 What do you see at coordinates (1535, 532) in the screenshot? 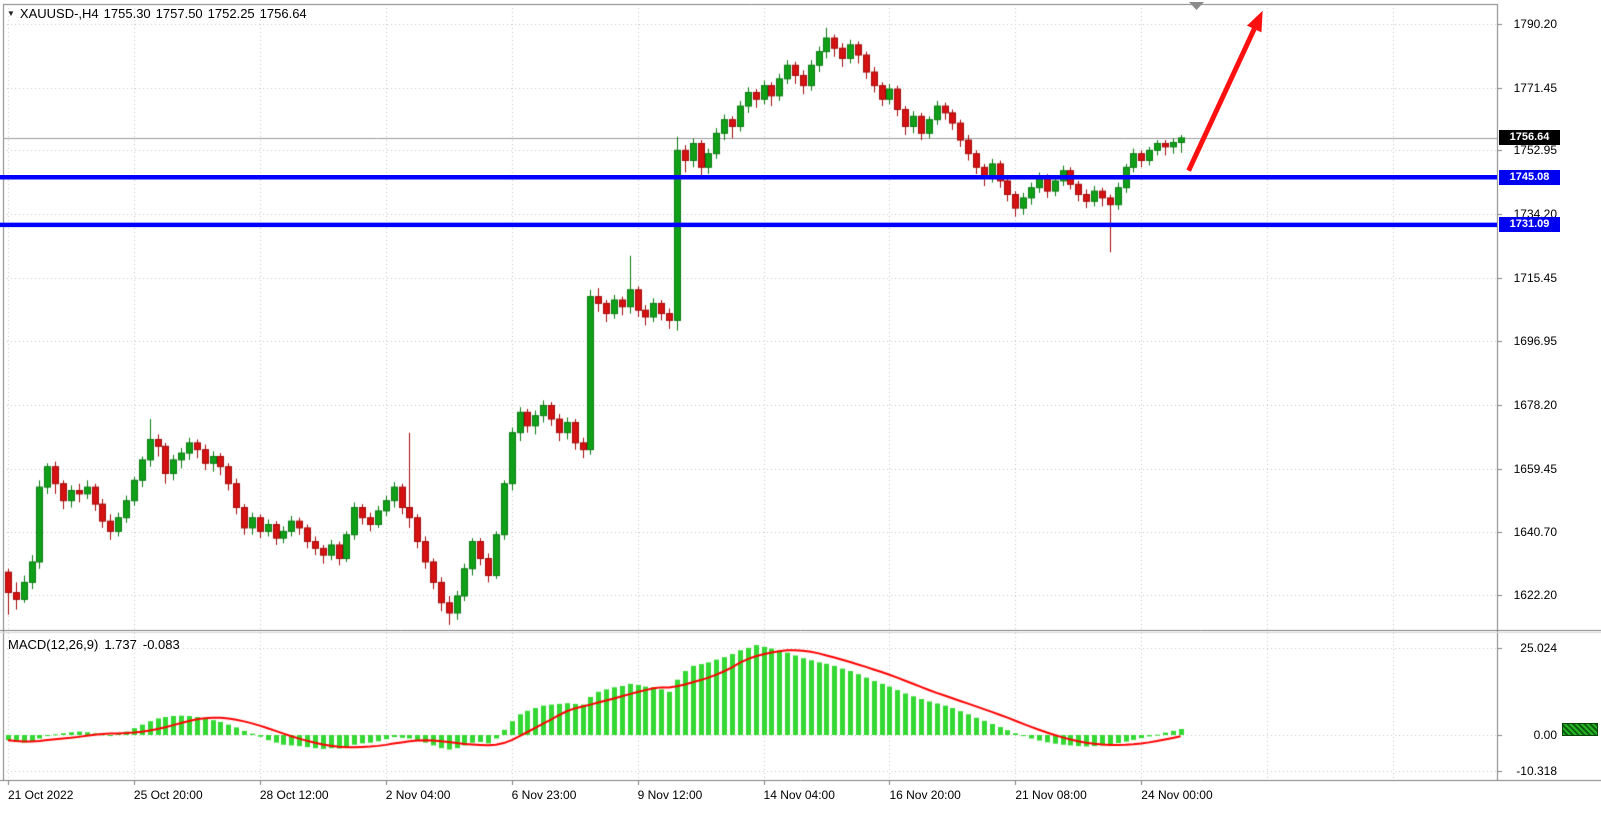
I see `price-axis-label: 1640.70` at bounding box center [1535, 532].